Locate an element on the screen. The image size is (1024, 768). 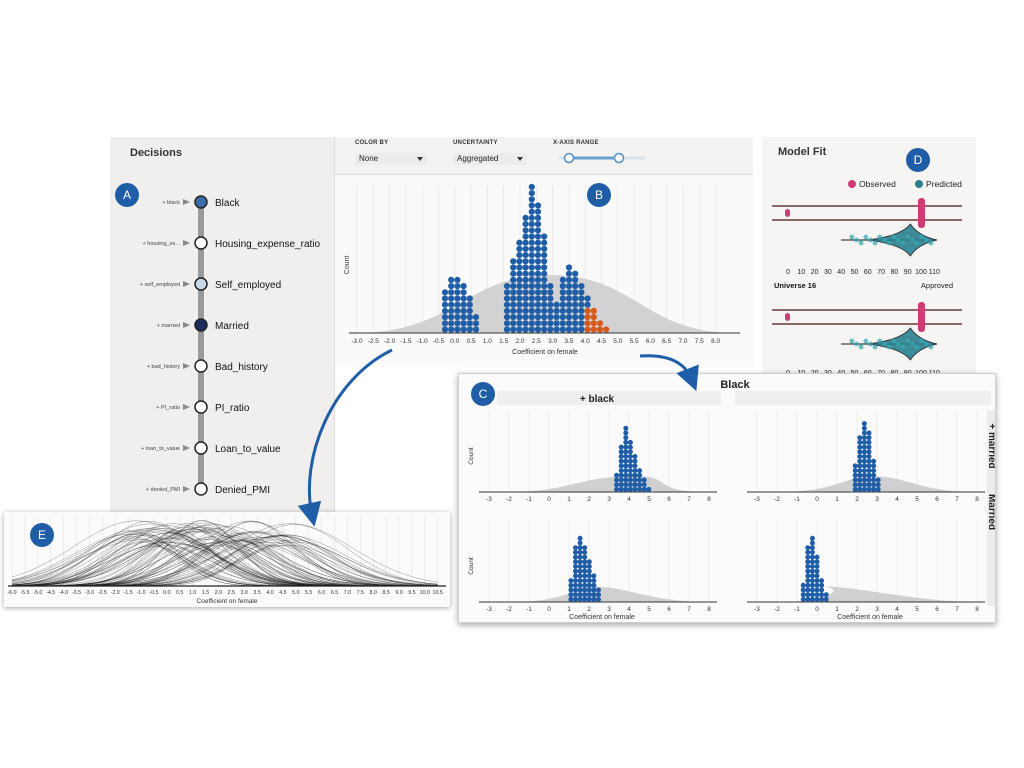
x-tick-label: 0.0 is located at coordinates (454, 341).